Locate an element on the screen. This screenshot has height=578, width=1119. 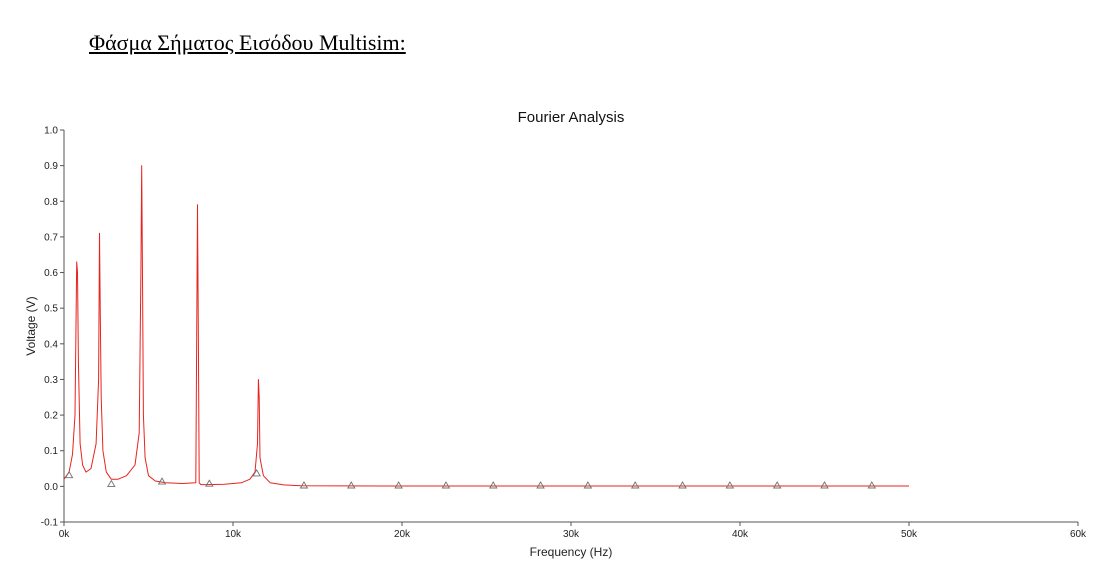
y-tick-label: 0.8 is located at coordinates (51, 202).